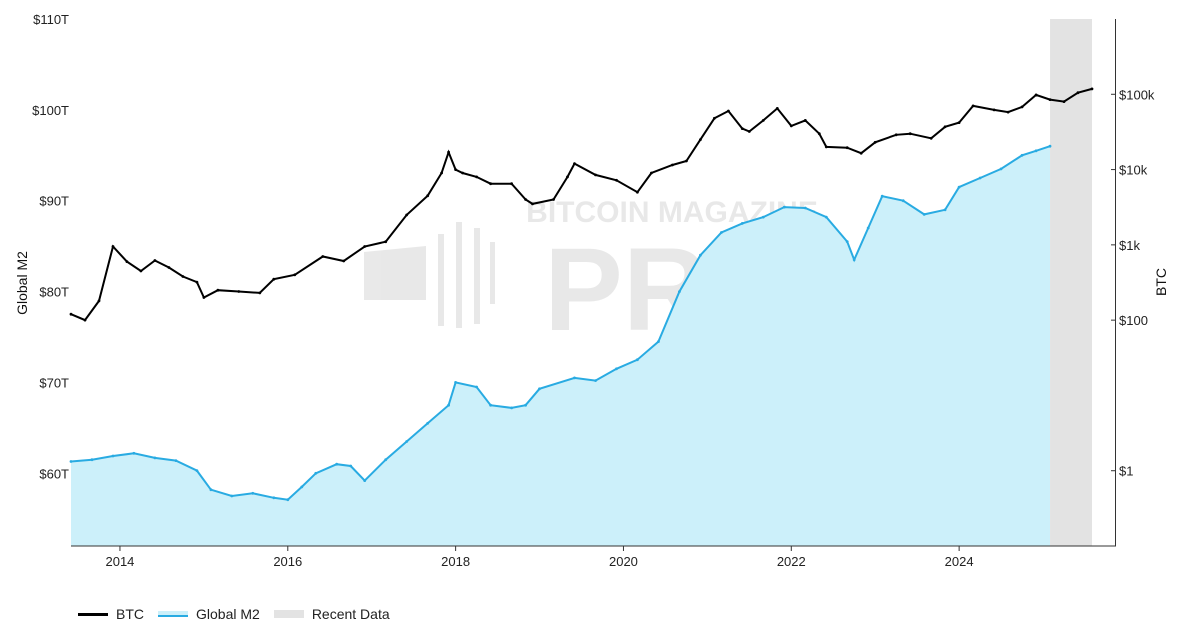 The height and width of the screenshot is (631, 1200). I want to click on left-tick-label: $70T, so click(54, 382).